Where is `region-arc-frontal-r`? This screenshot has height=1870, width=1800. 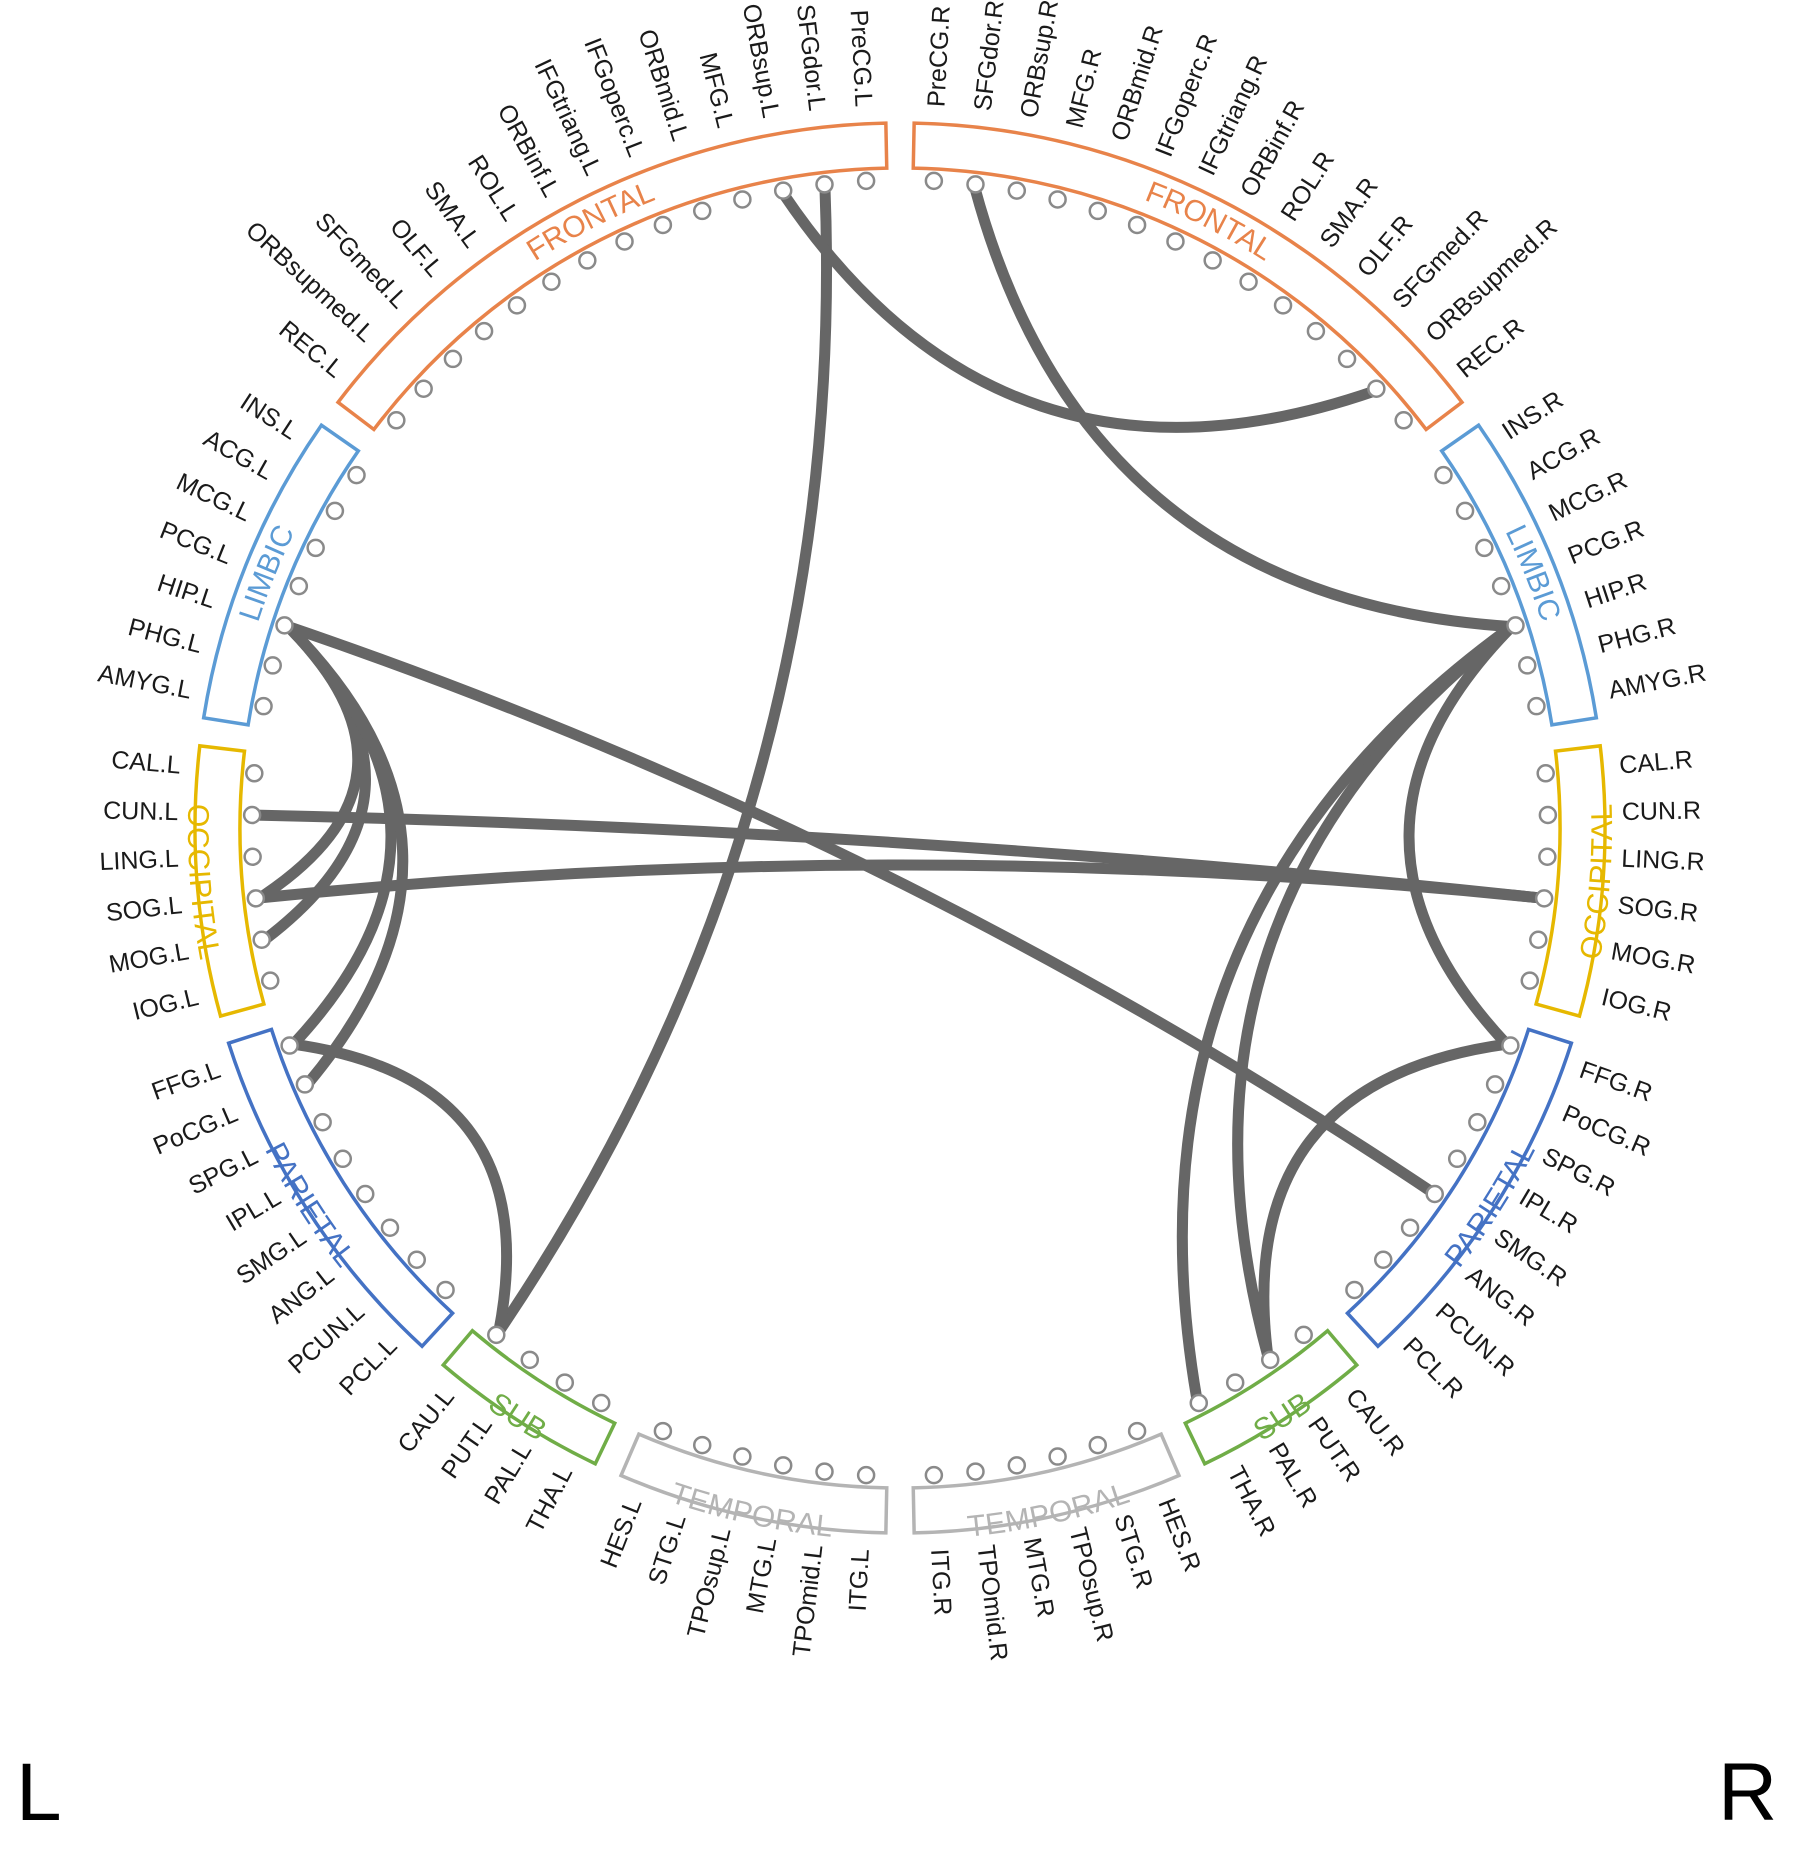
region-arc-frontal-r is located at coordinates (1188, 276).